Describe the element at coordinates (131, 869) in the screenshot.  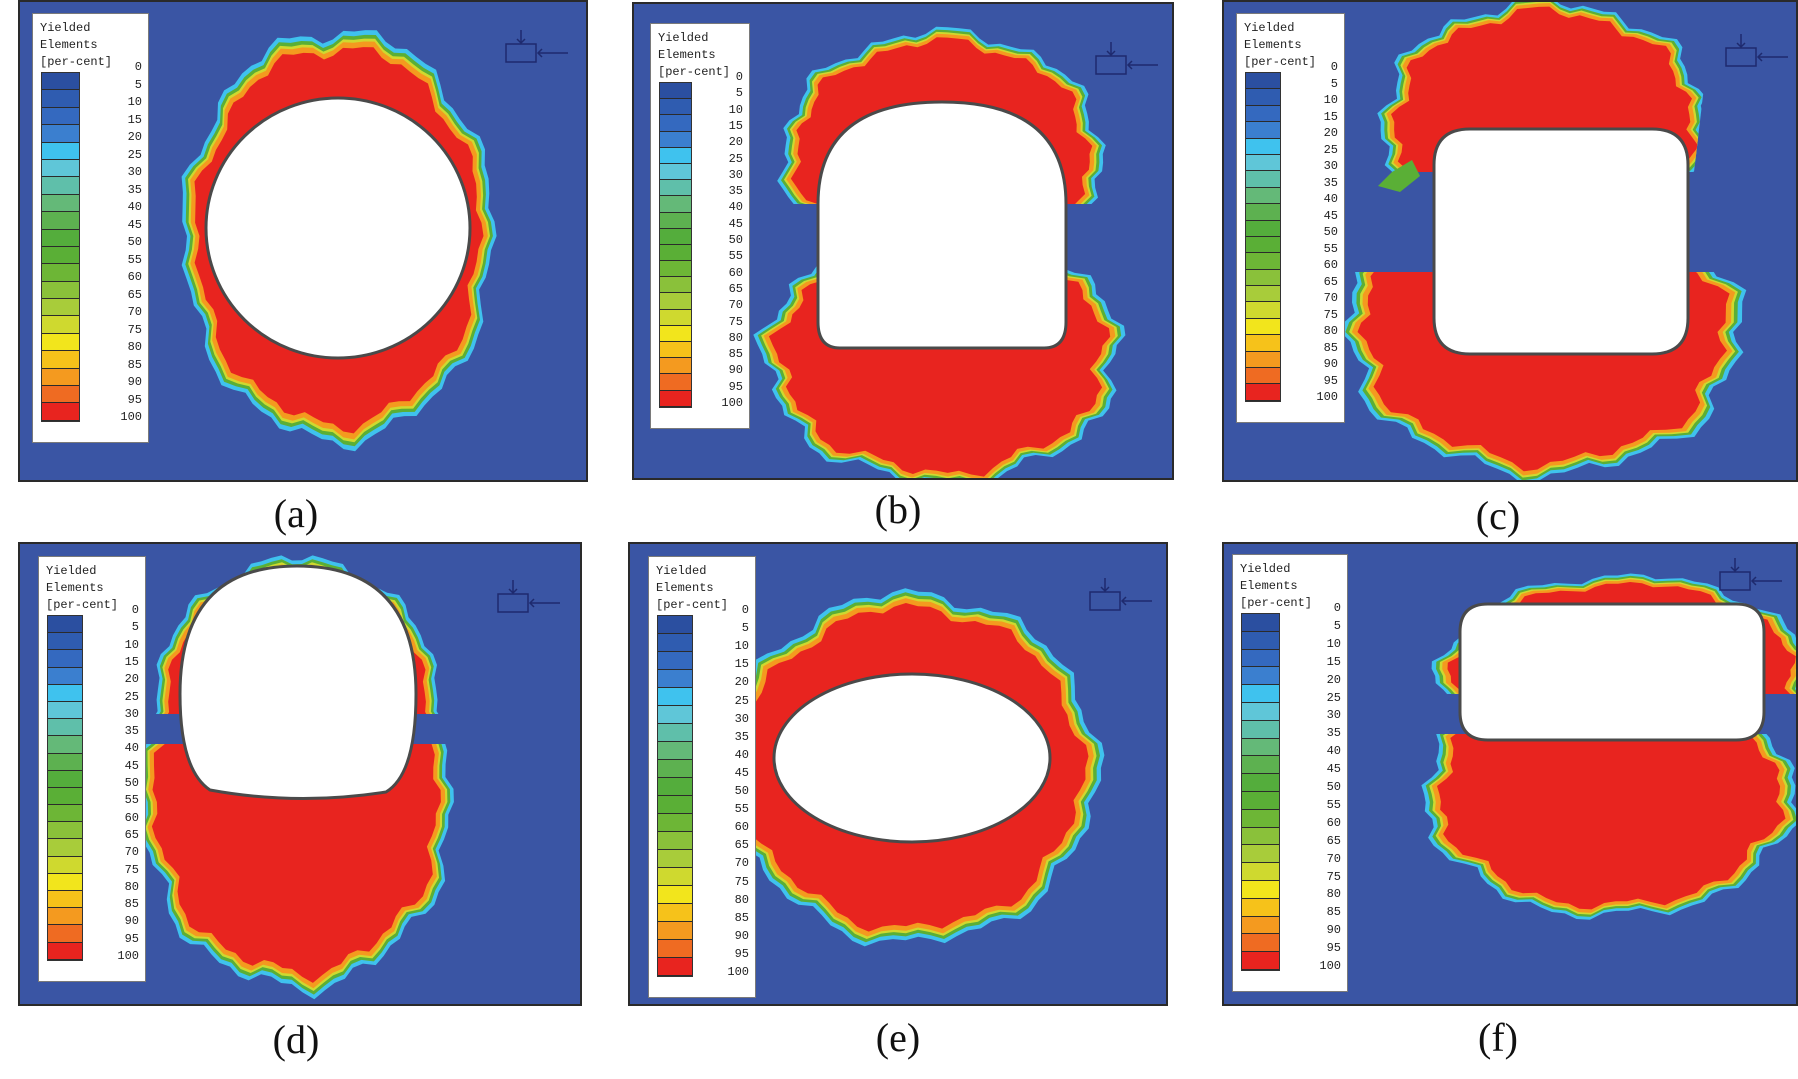
I see `legend-tick-label: 75` at that location.